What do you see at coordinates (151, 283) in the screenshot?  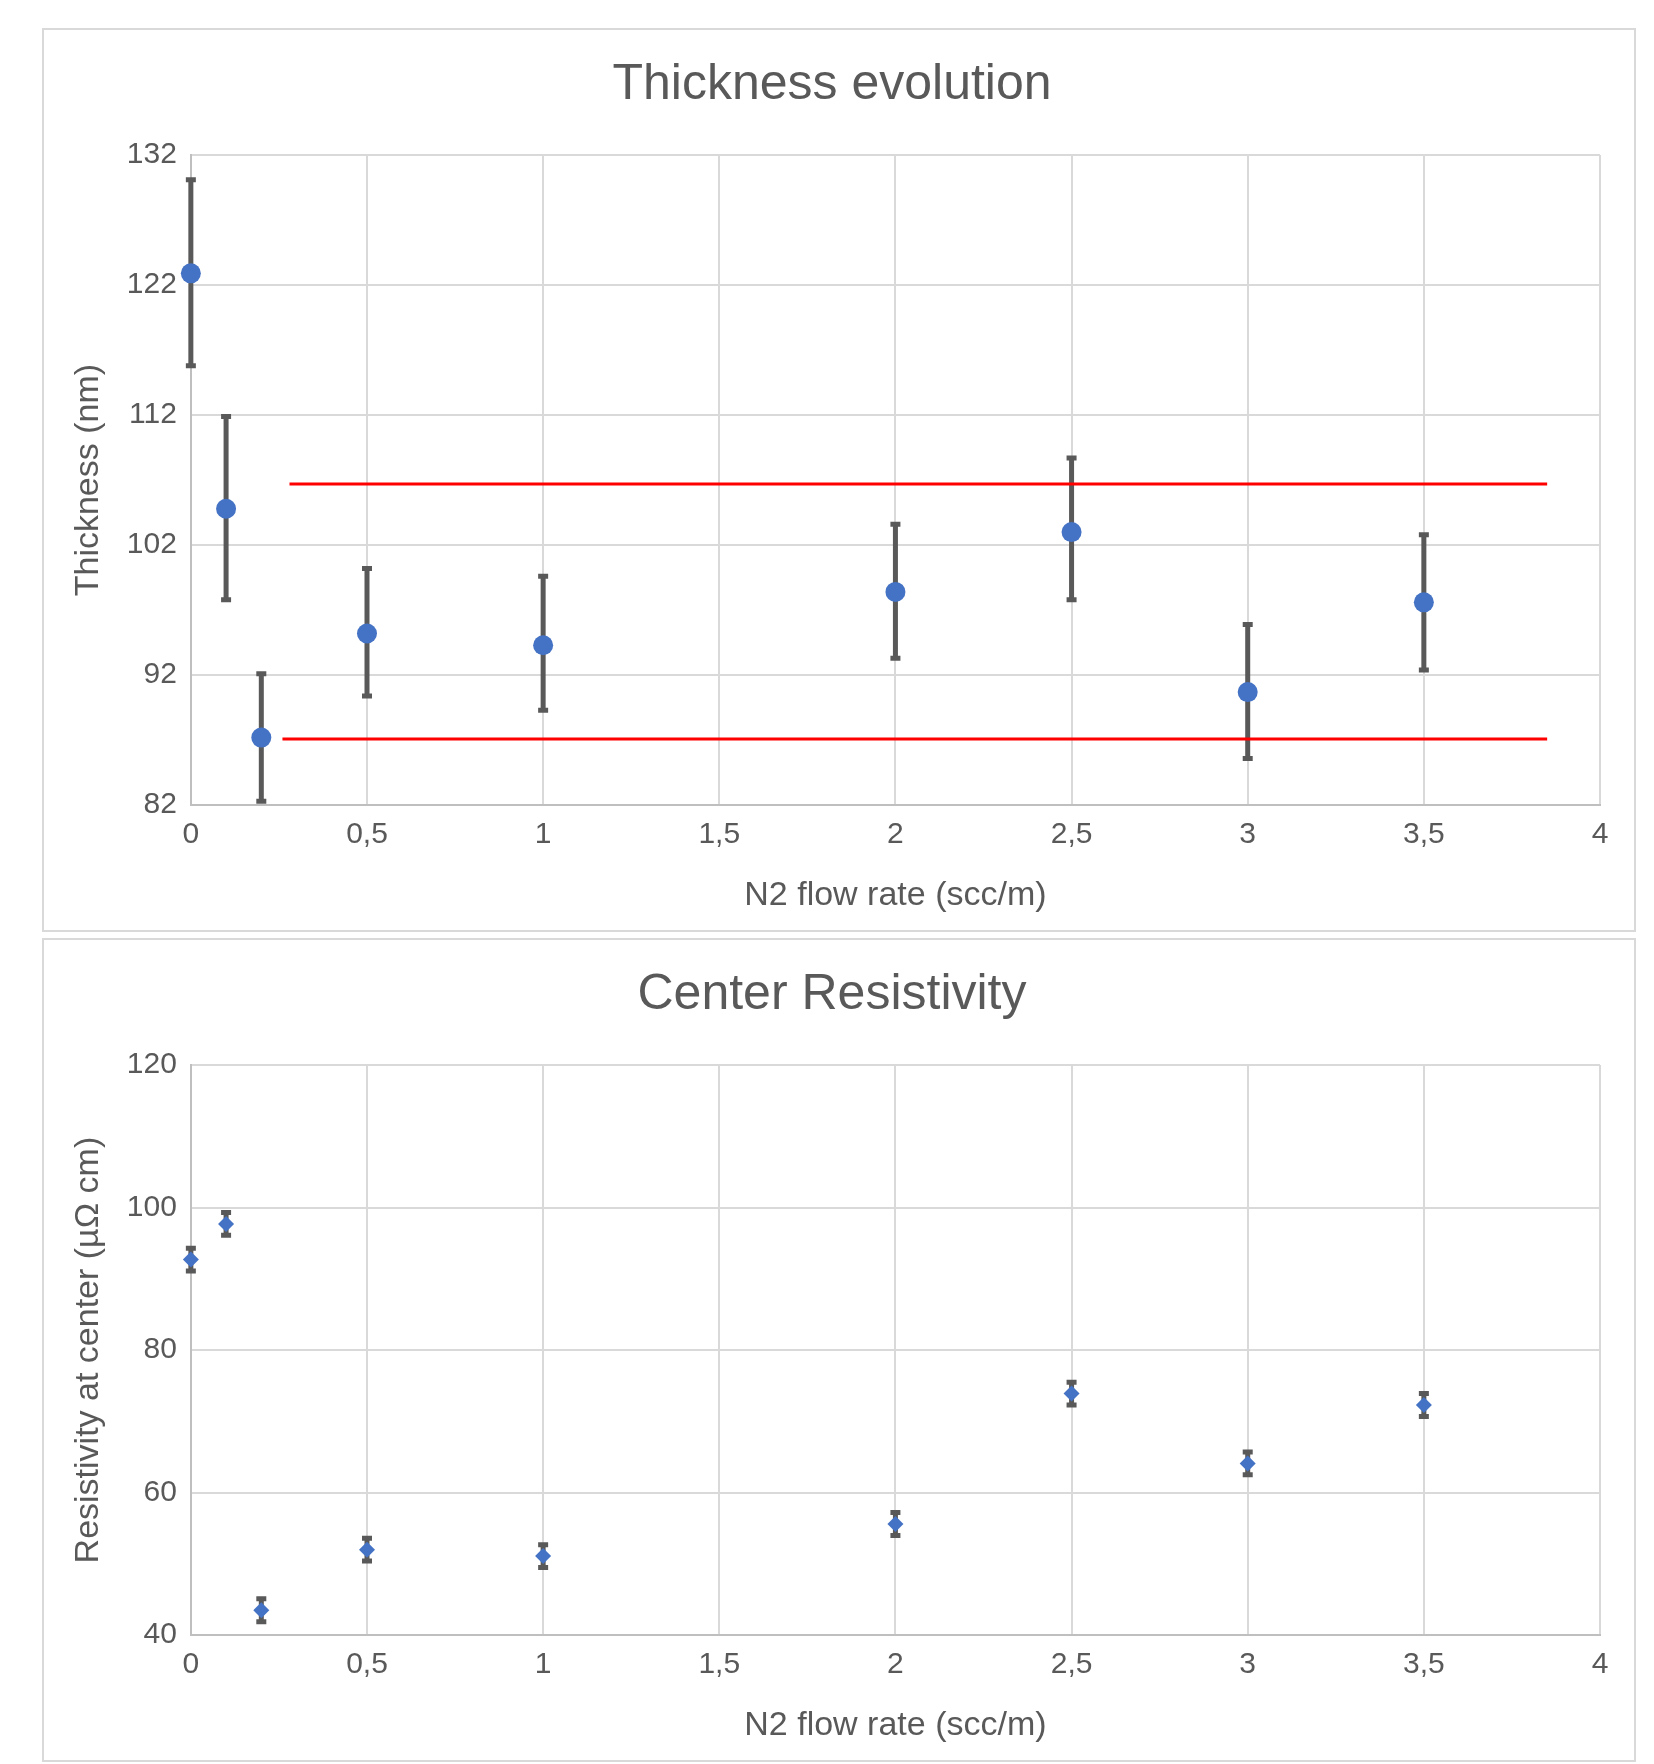 I see `y-tick-label: 122` at bounding box center [151, 283].